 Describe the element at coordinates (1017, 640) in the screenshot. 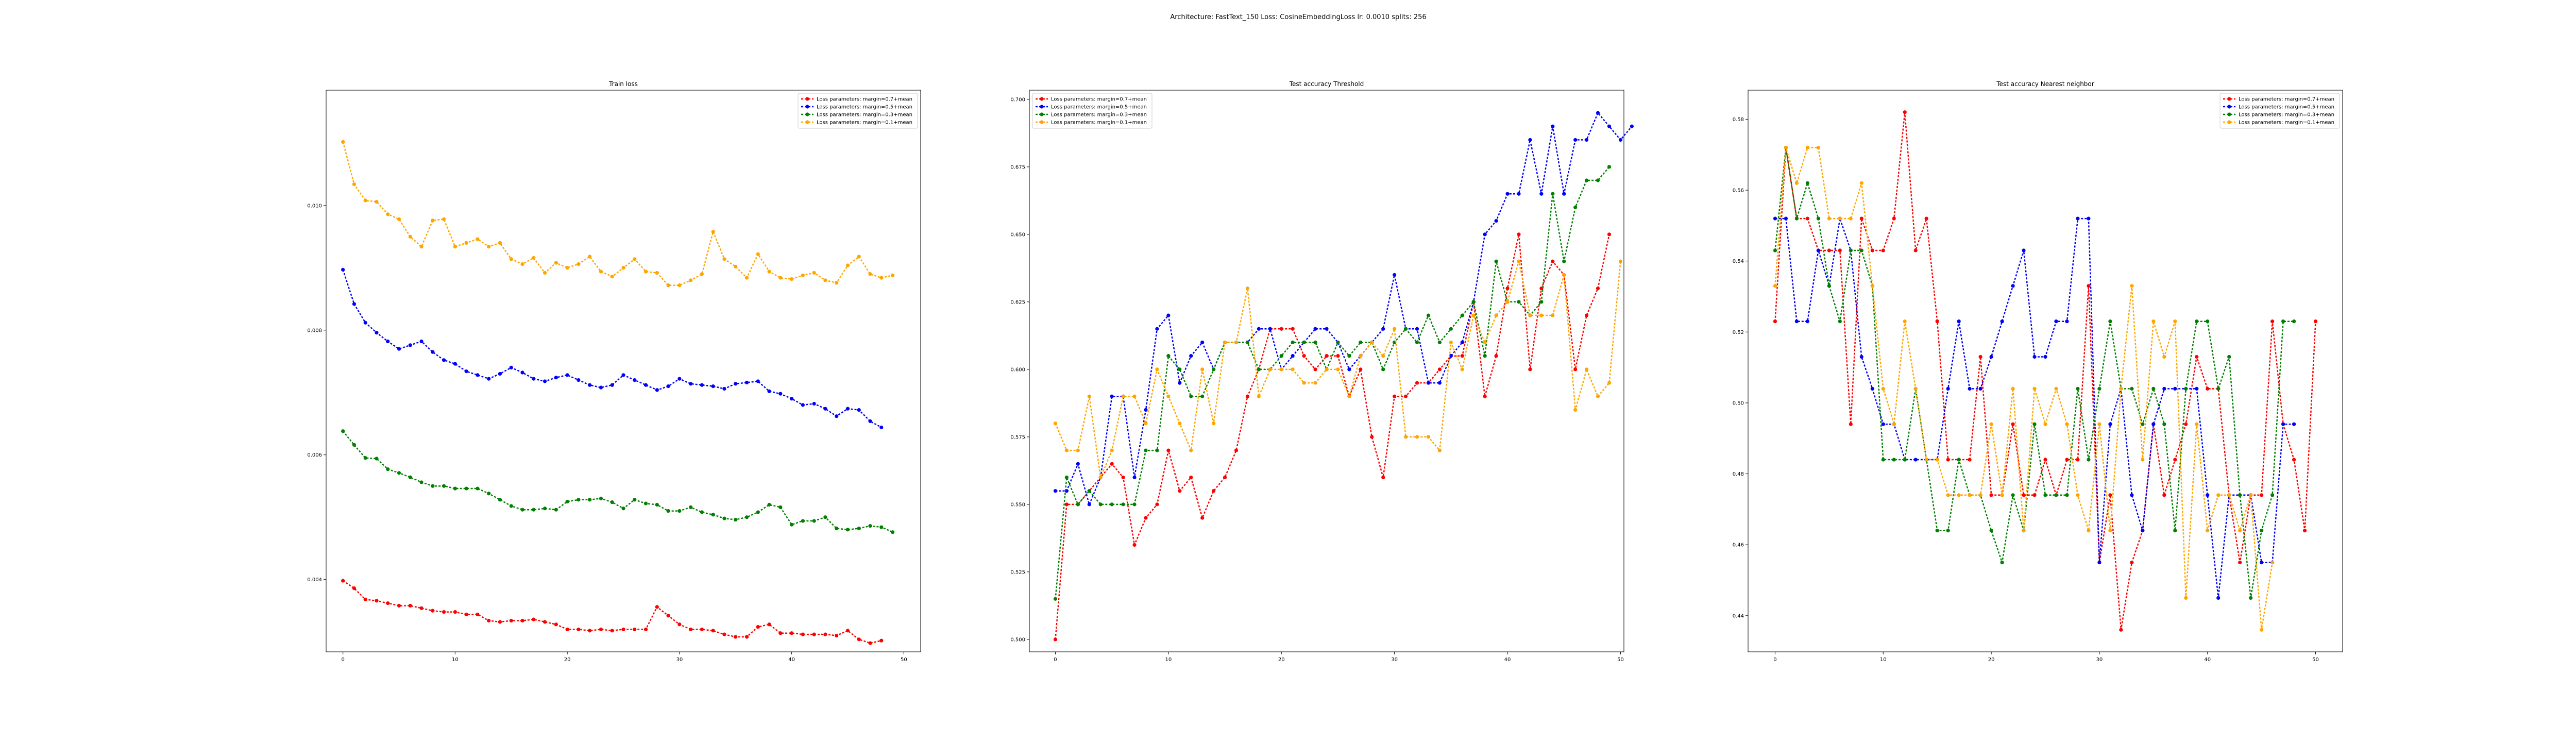

I see `y-tick-label: 0.500` at that location.